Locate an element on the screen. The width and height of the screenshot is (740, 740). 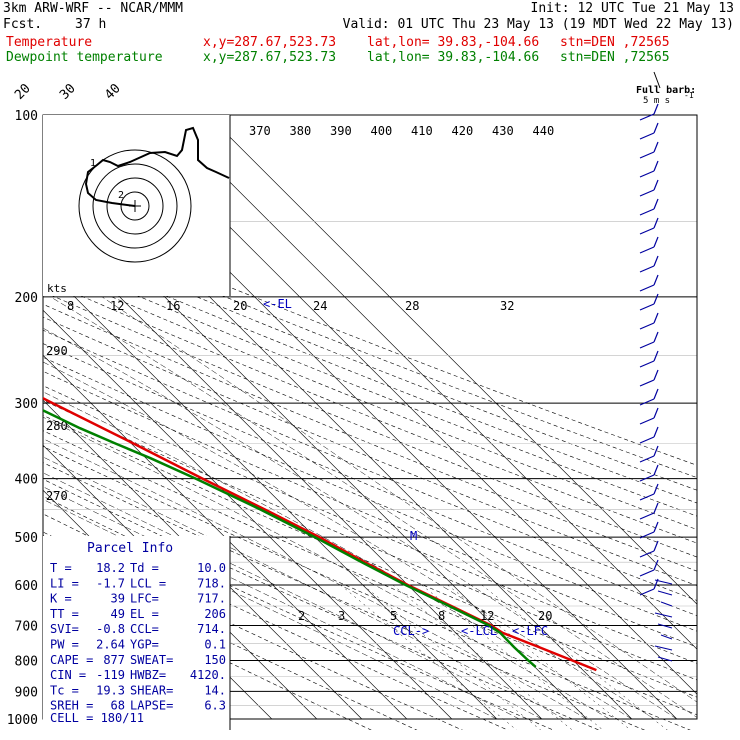
sounding-marker-label: M is located at coordinates (413, 536).